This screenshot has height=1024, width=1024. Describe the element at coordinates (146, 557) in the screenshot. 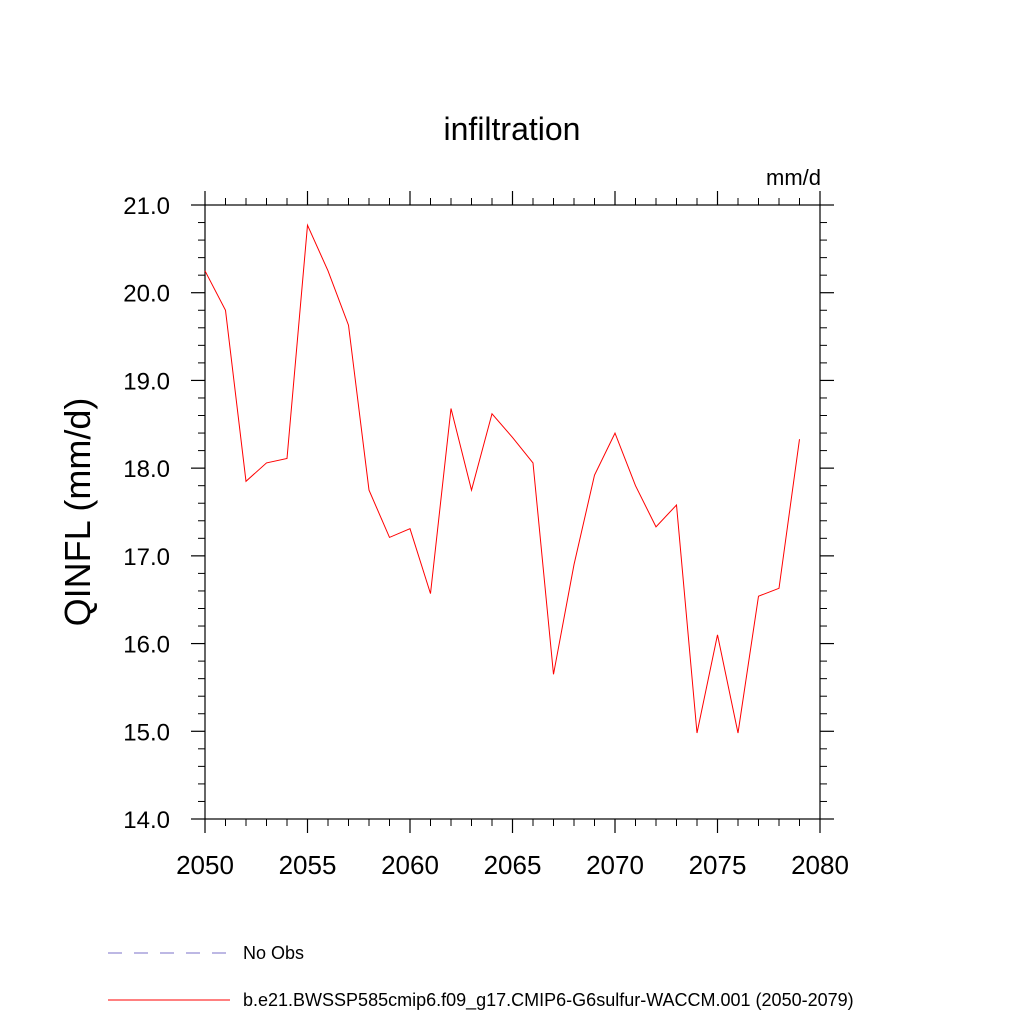

I see `y-tick-label: 17.0` at that location.